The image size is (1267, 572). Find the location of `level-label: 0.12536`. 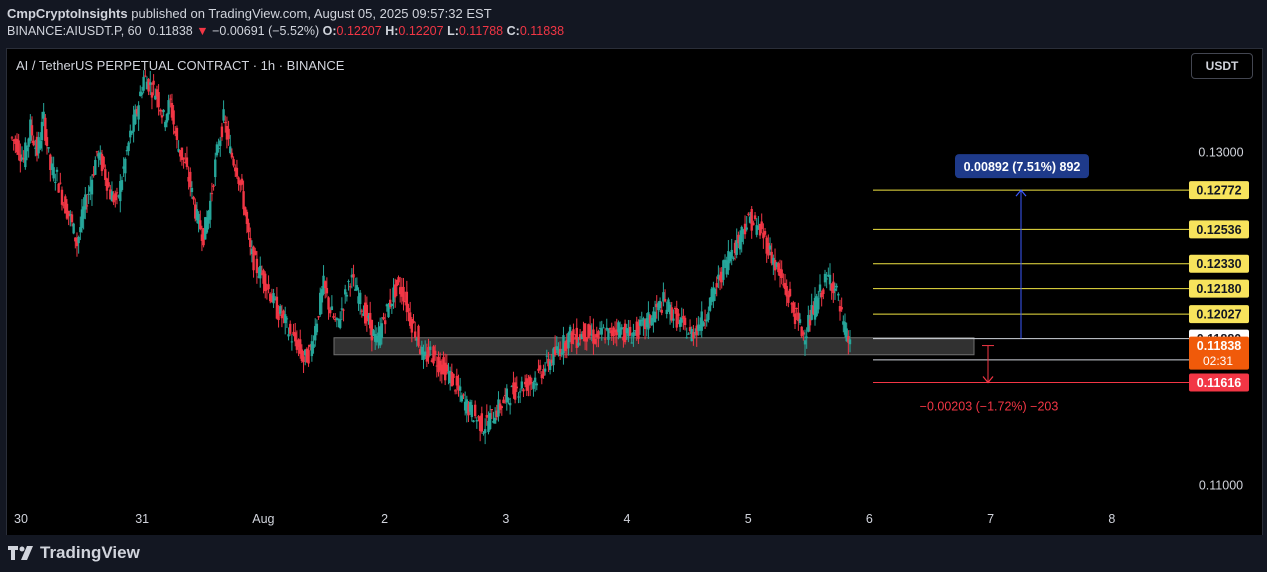

level-label: 0.12536 is located at coordinates (1218, 230).